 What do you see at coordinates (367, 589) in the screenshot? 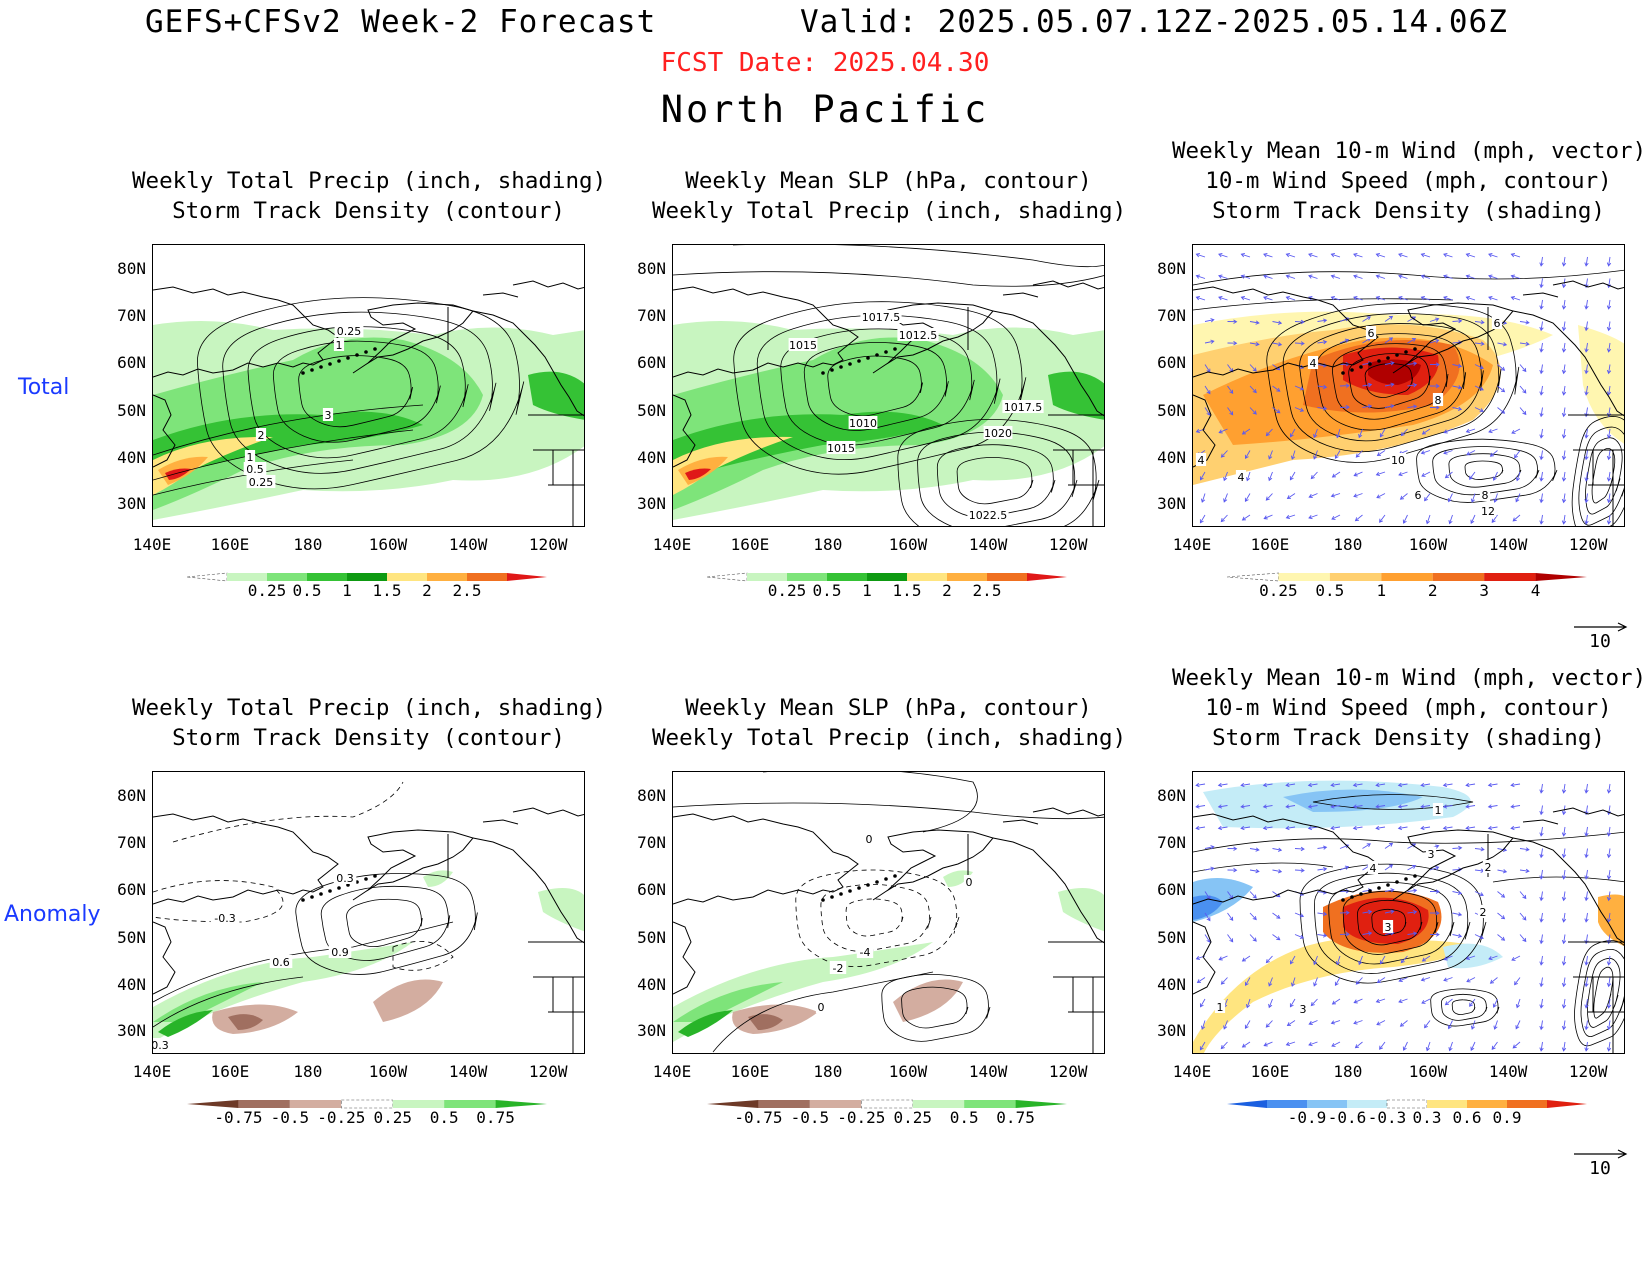
I see `colorbar: 0.25 0.5 1 1.5 2 2.5` at bounding box center [367, 589].